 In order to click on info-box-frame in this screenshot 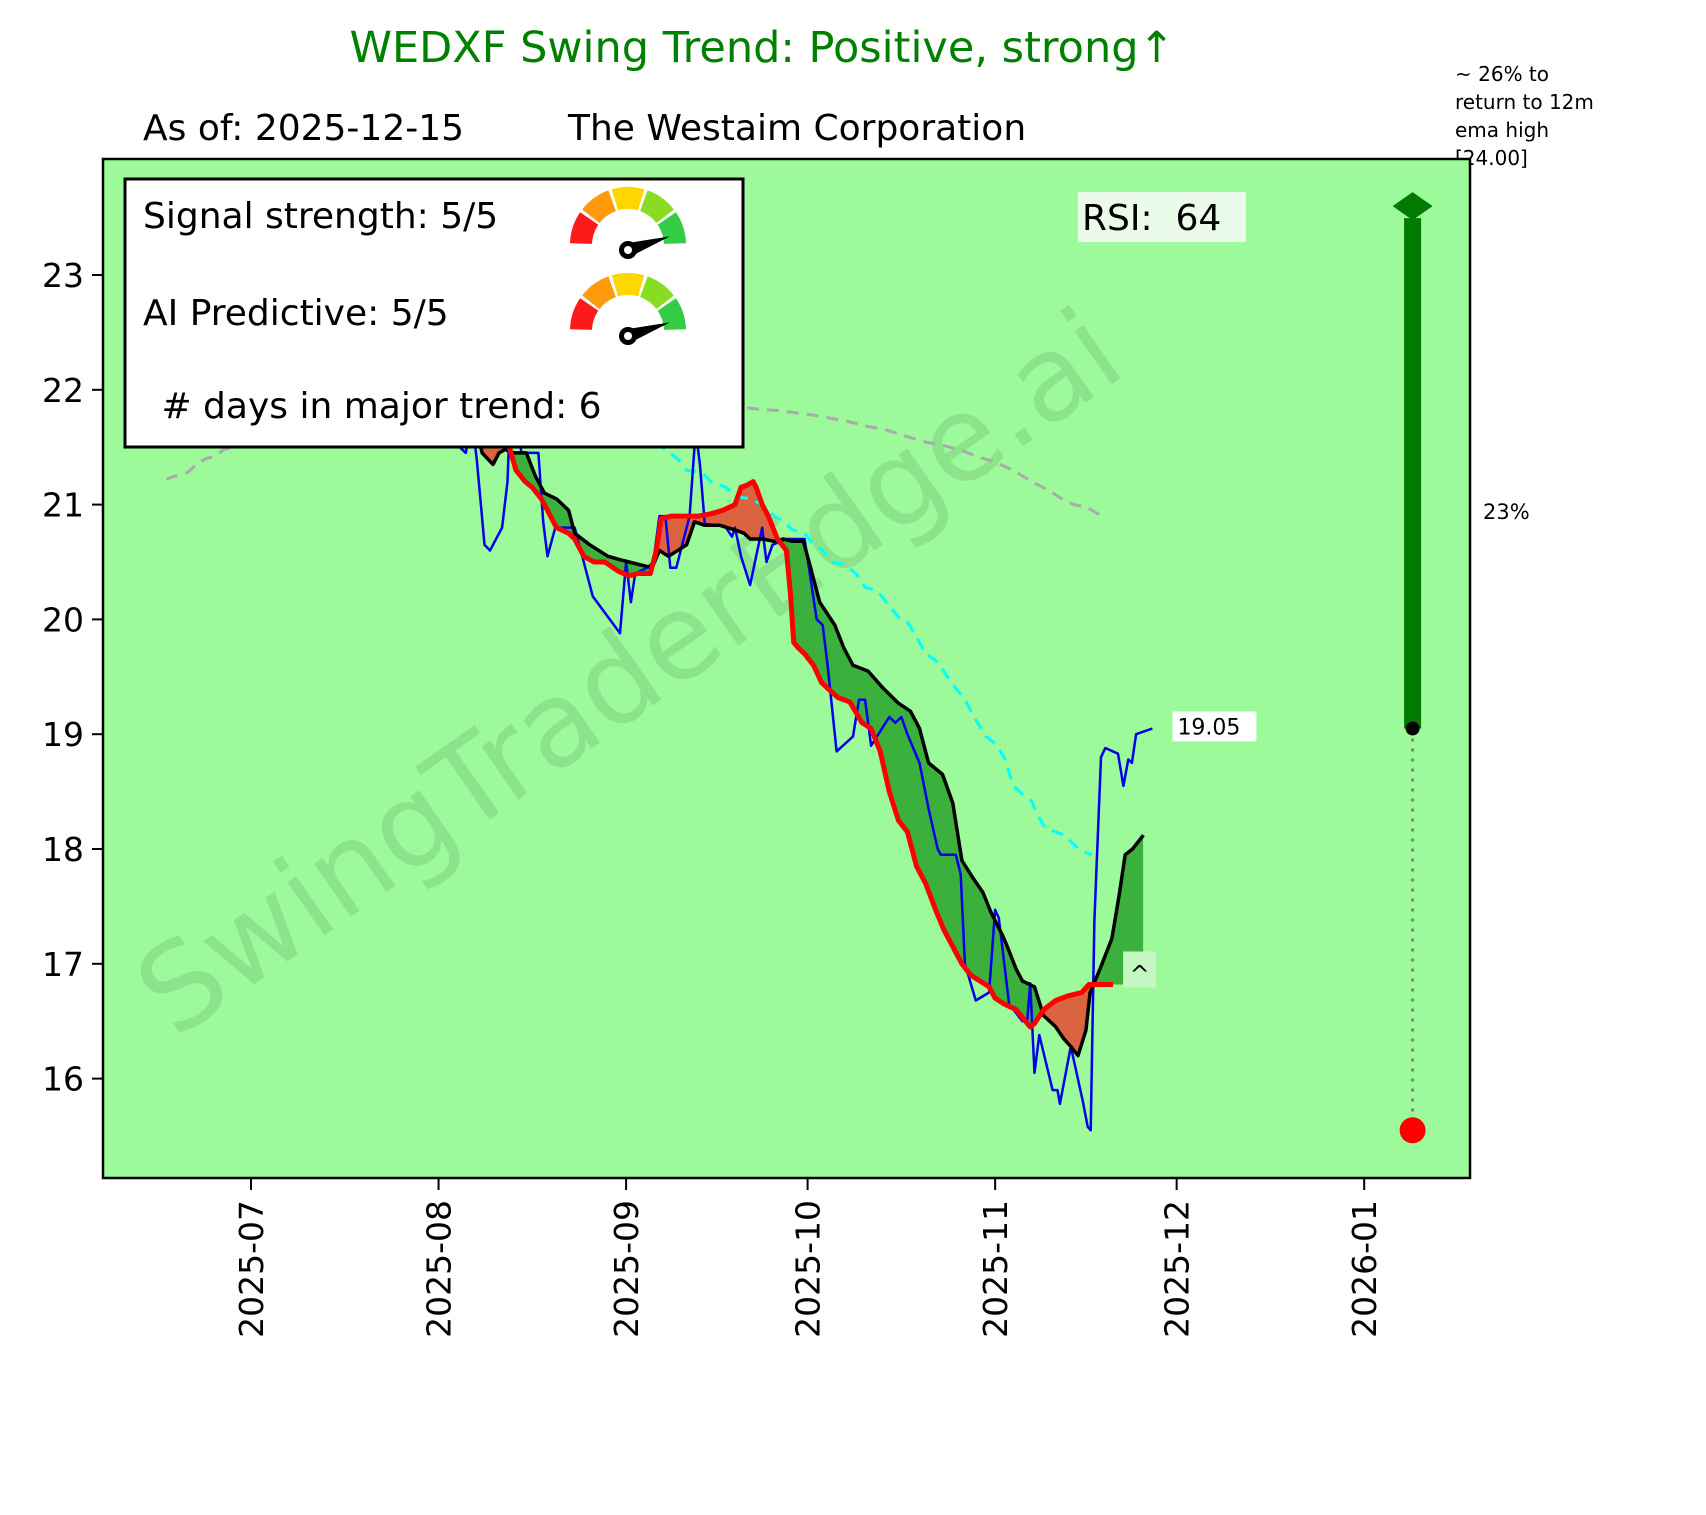, I will do `click(434, 313)`.